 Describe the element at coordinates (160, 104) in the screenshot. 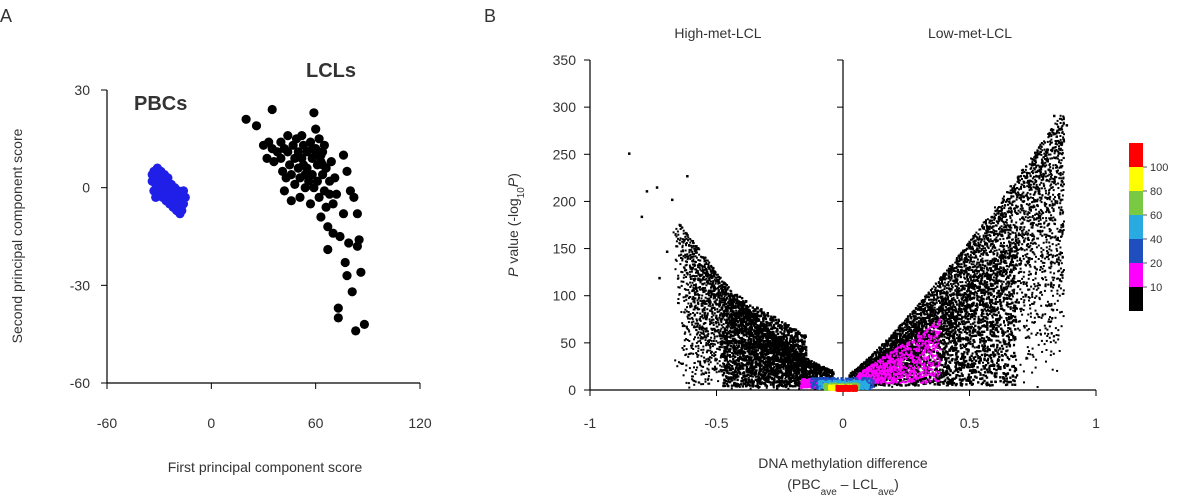

I see `legend-label-pbcs: PBCs` at that location.